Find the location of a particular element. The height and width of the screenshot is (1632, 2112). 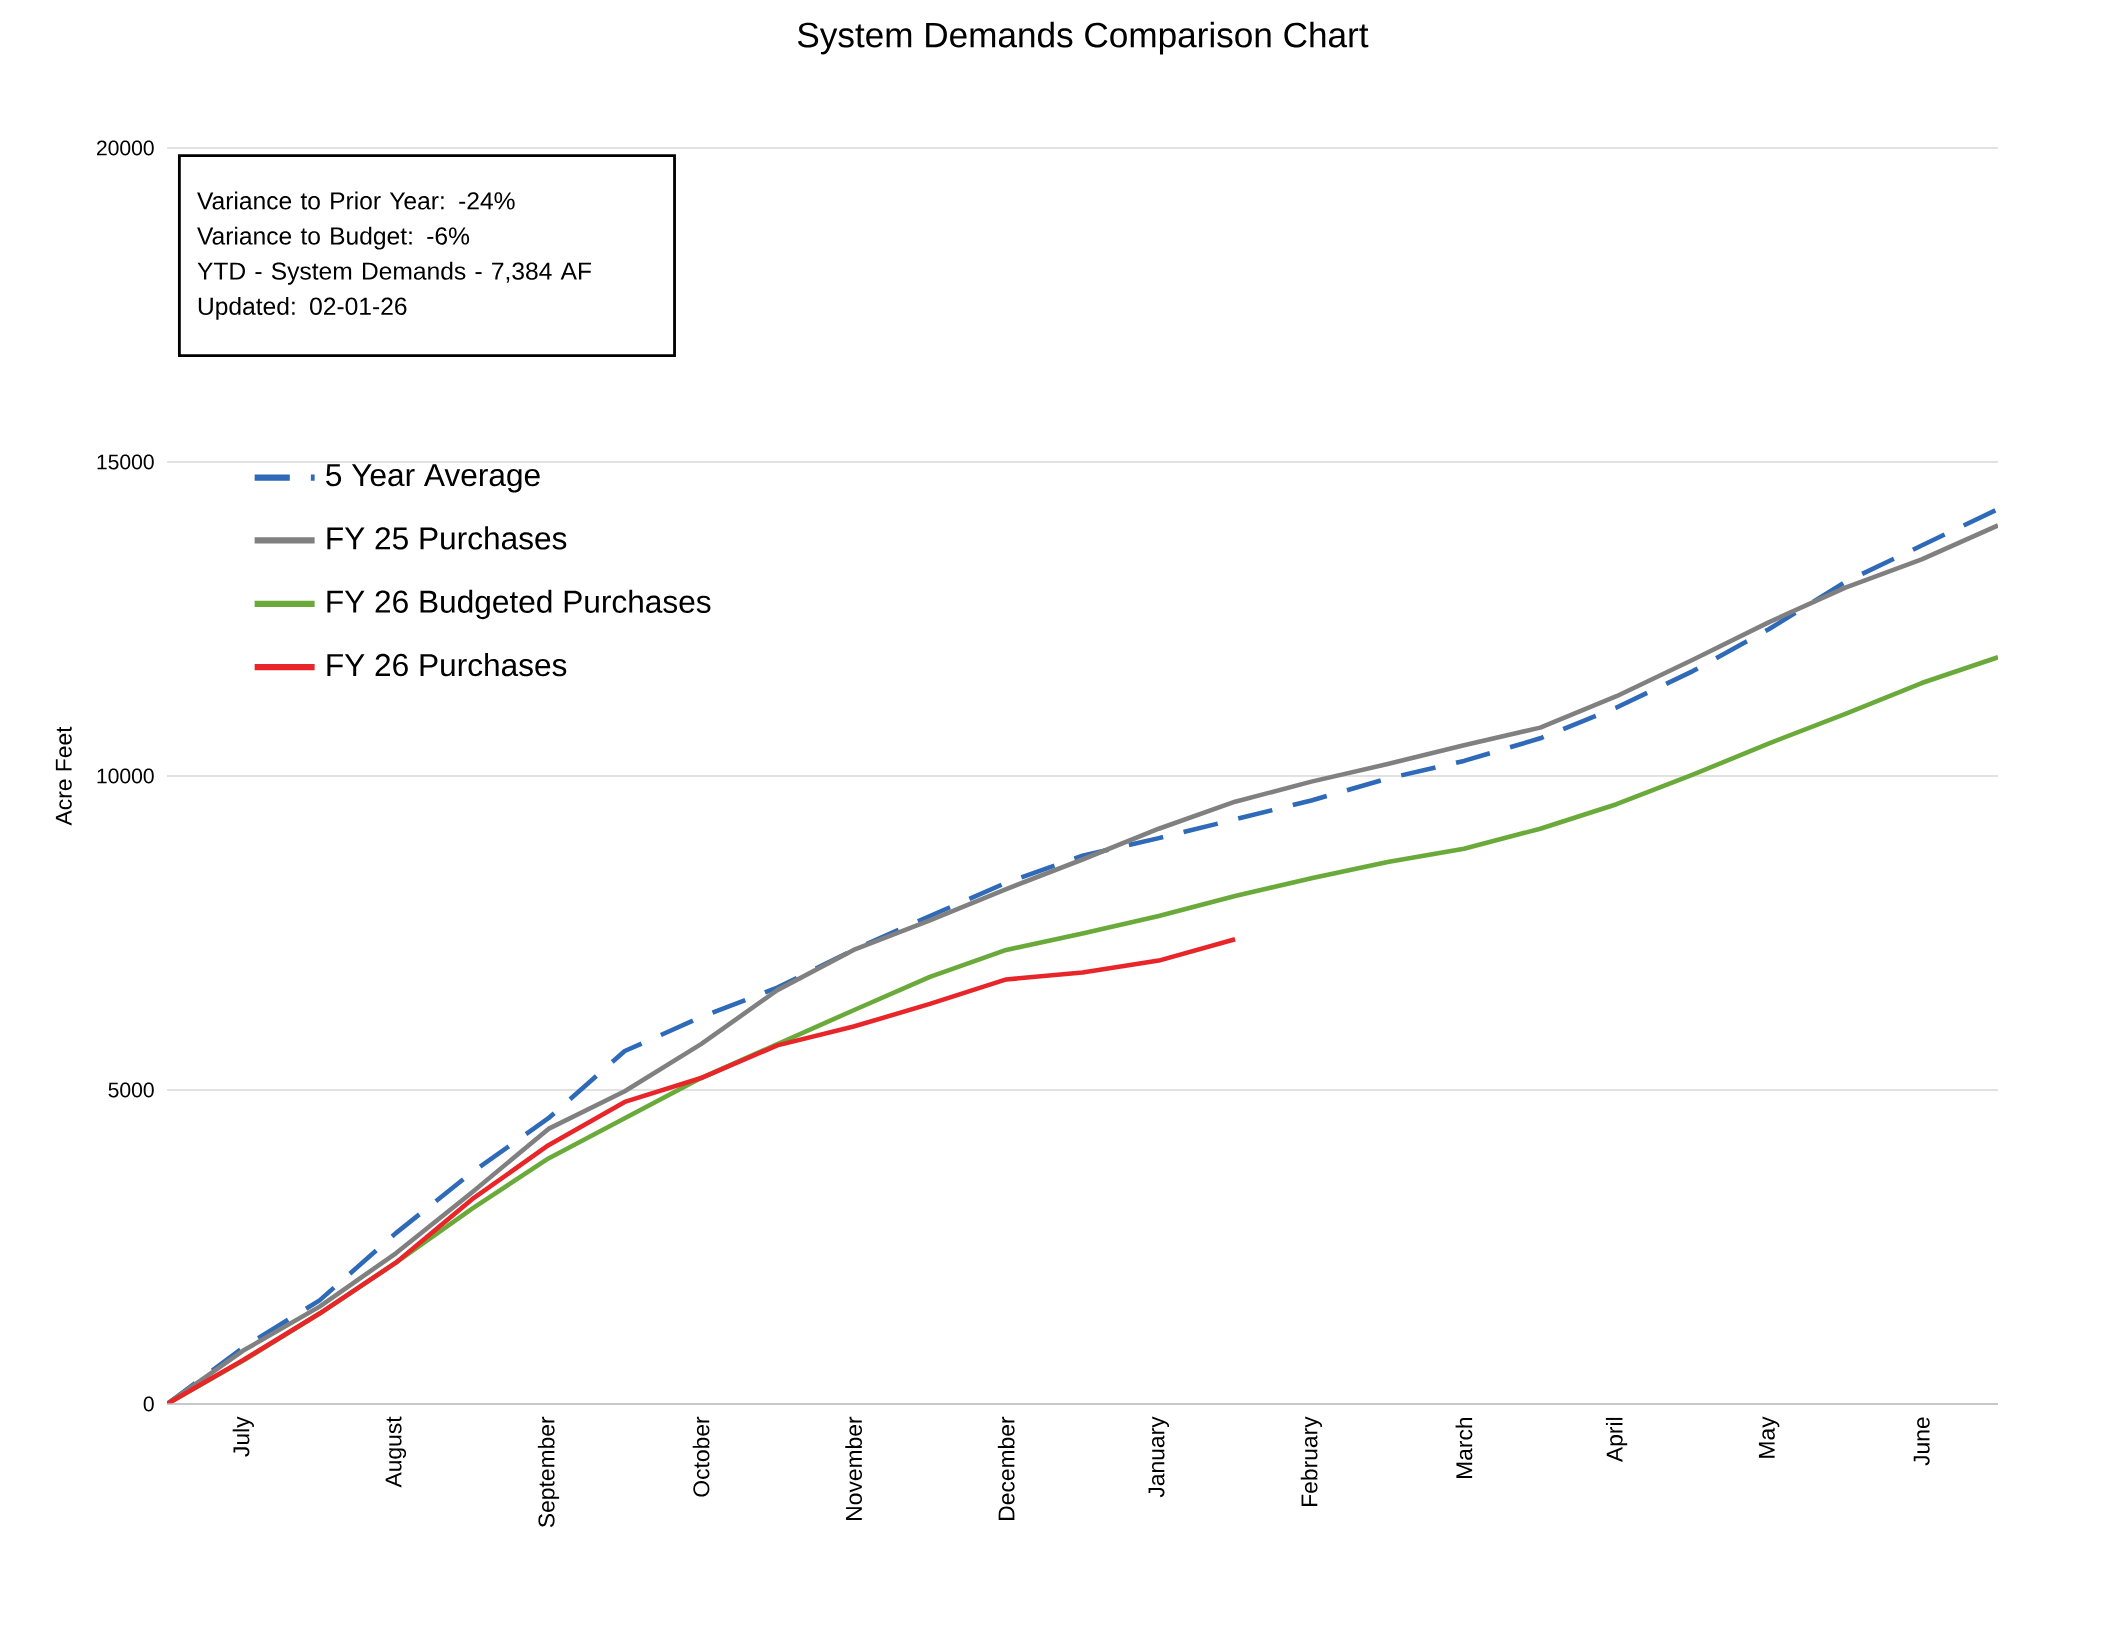

chart-title: System Demands Comparison Chart is located at coordinates (1083, 38).